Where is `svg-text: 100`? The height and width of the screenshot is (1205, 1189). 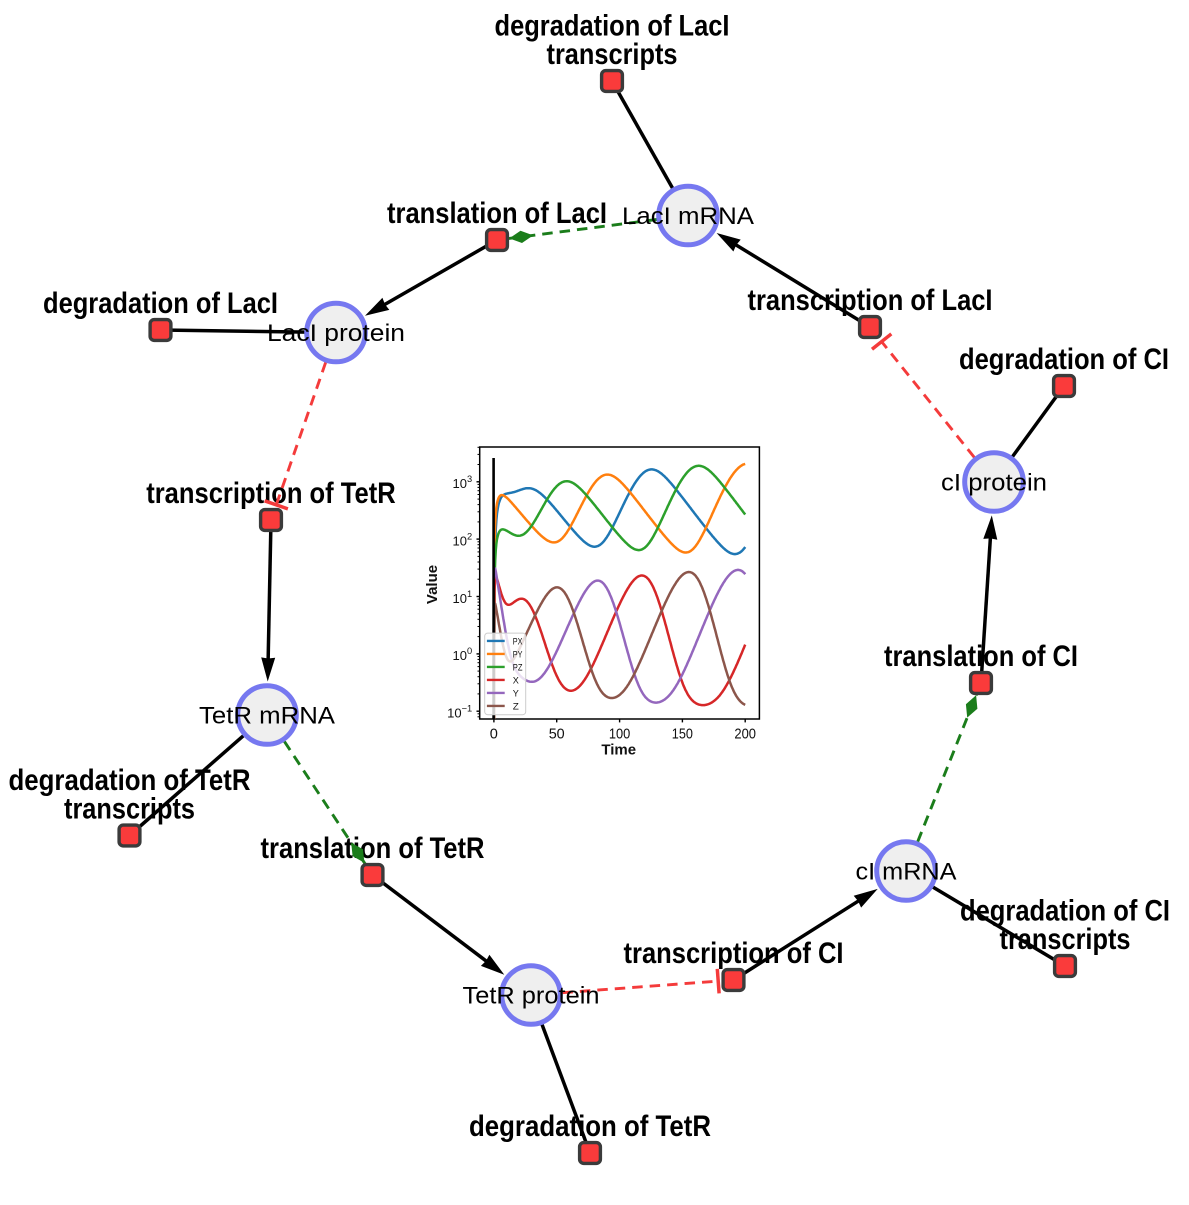
svg-text: 100 is located at coordinates (619, 734).